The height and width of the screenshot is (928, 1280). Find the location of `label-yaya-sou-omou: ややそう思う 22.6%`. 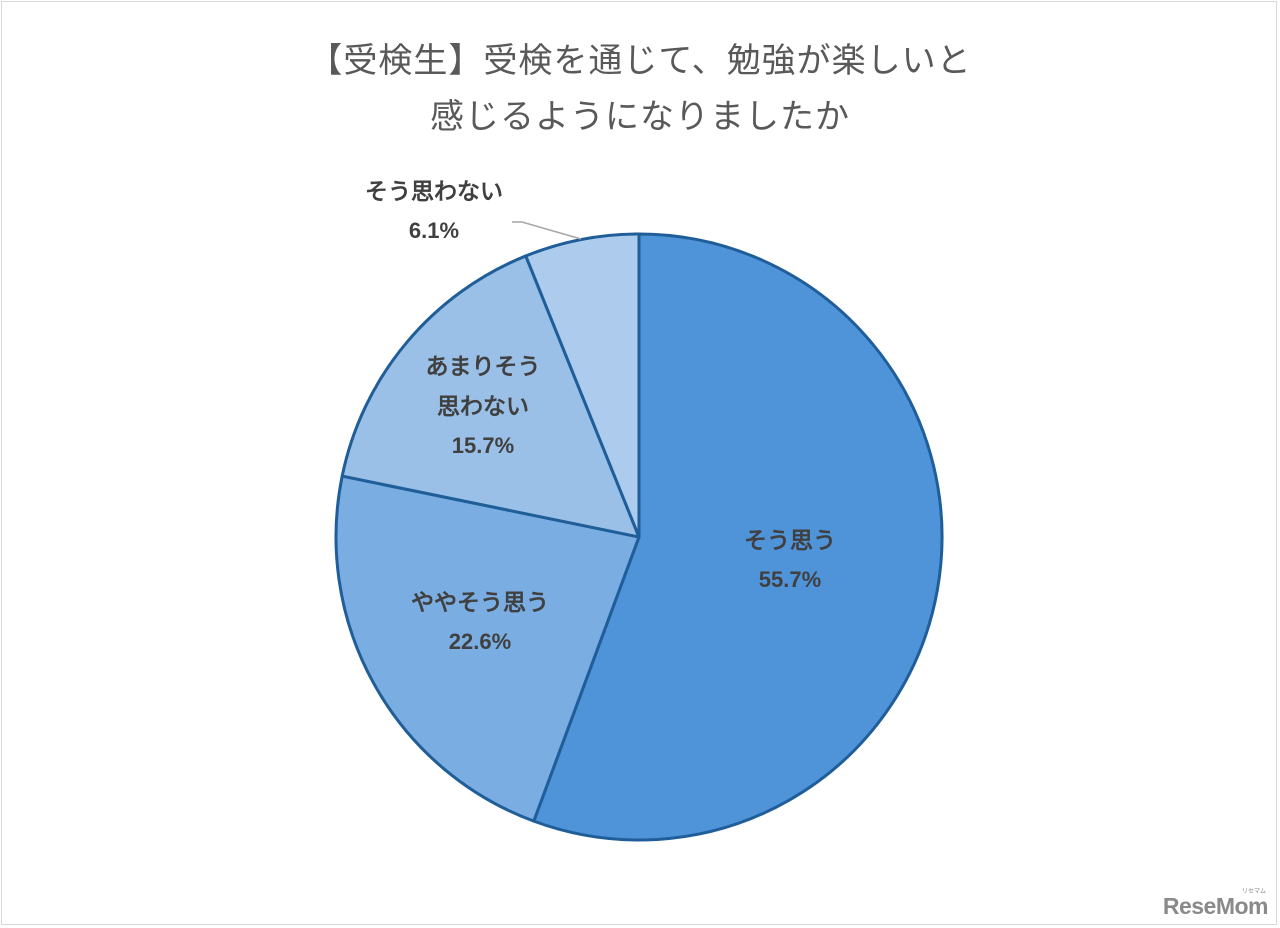

label-yaya-sou-omou: ややそう思う 22.6% is located at coordinates (480, 622).